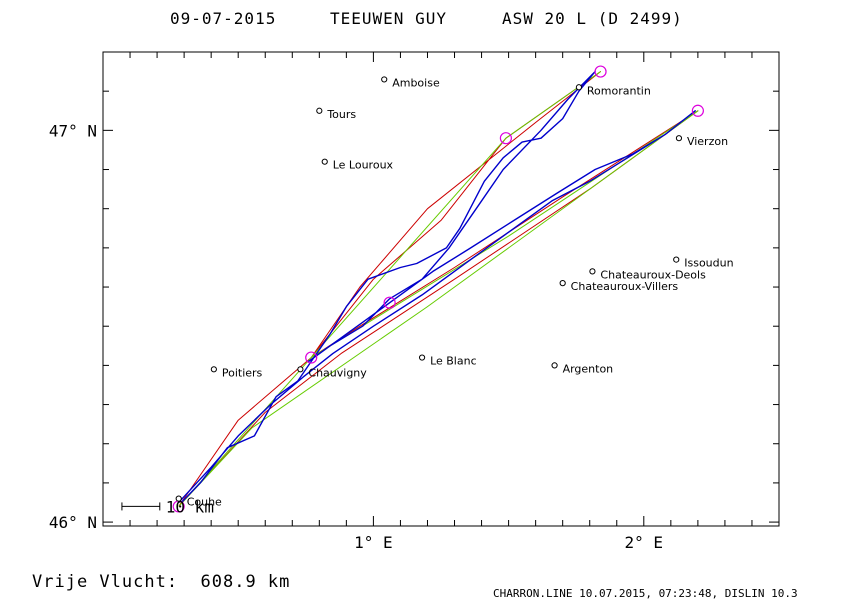 Image resolution: width=853 pixels, height=603 pixels. Describe the element at coordinates (707, 141) in the screenshot. I see `town-label: Vierzon` at that location.